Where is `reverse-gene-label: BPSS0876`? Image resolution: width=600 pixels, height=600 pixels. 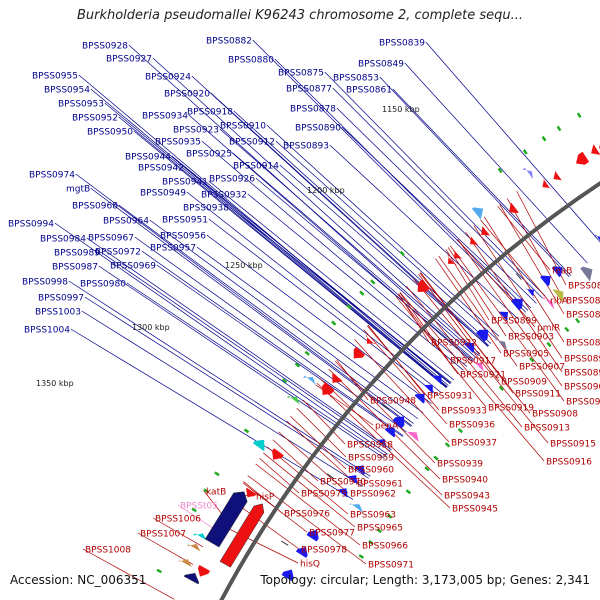 reverse-gene-label: BPSS0876 is located at coordinates (583, 302).